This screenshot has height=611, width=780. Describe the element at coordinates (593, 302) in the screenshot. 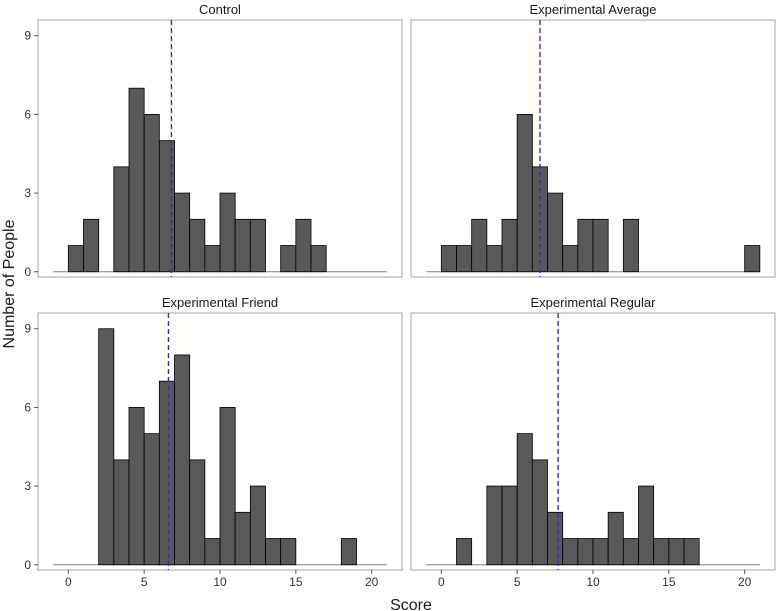

I see `facet-title: Experimental Regular` at that location.